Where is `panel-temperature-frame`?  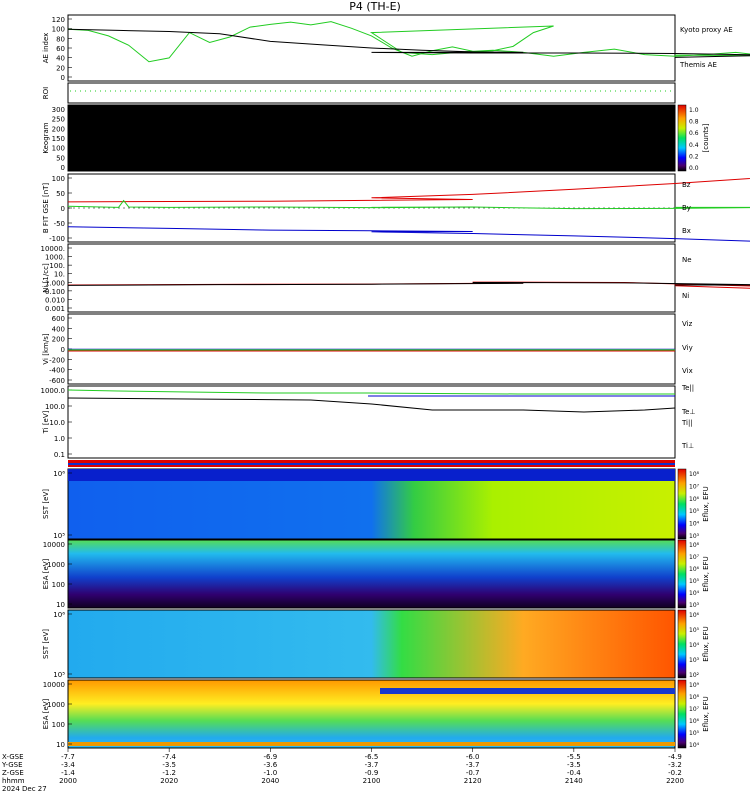
panel-temperature-frame is located at coordinates (371, 422).